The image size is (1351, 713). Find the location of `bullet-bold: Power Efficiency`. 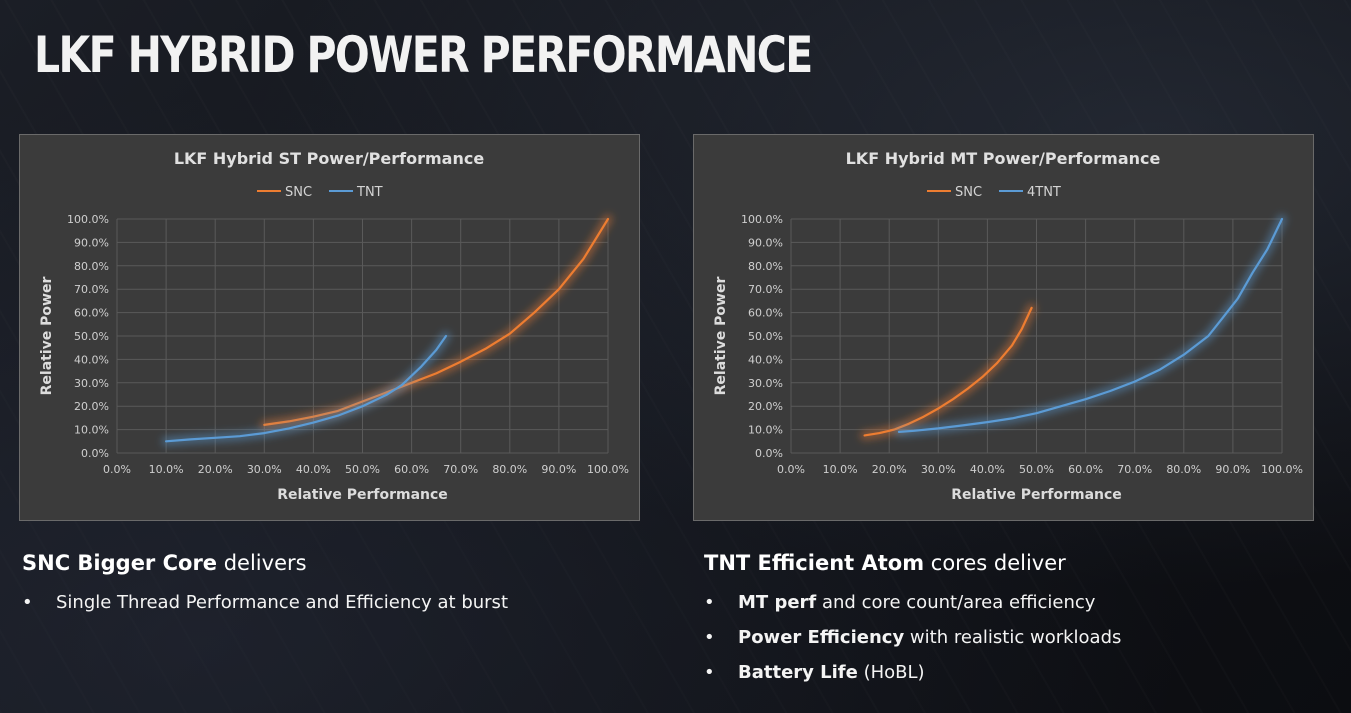

bullet-bold: Power Efficiency is located at coordinates (821, 637).